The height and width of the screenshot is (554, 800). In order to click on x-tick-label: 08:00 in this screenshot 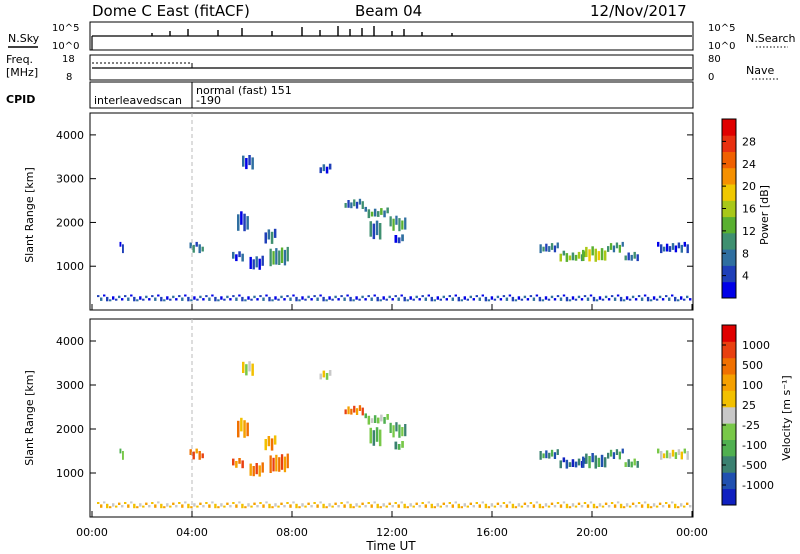, I will do `click(292, 532)`.